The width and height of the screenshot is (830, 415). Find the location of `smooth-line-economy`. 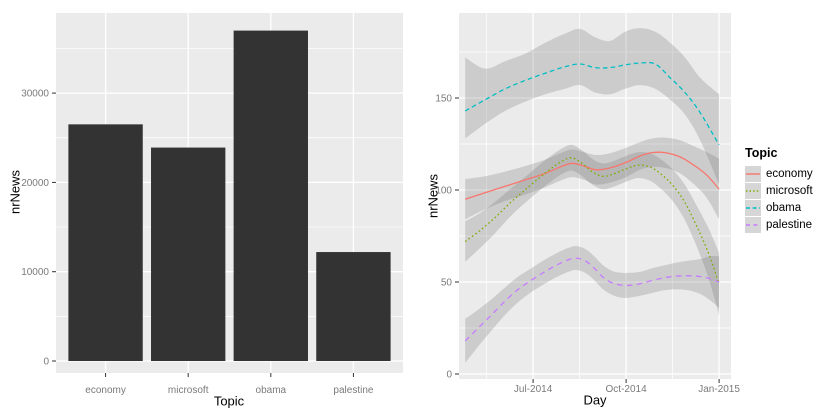

smooth-line-economy is located at coordinates (592, 175).